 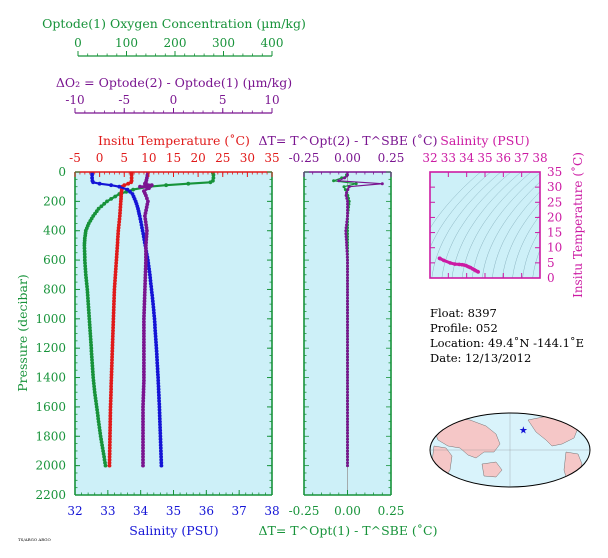 What do you see at coordinates (523, 431) in the screenshot?
I see `map-marker-star: ★` at bounding box center [523, 431].